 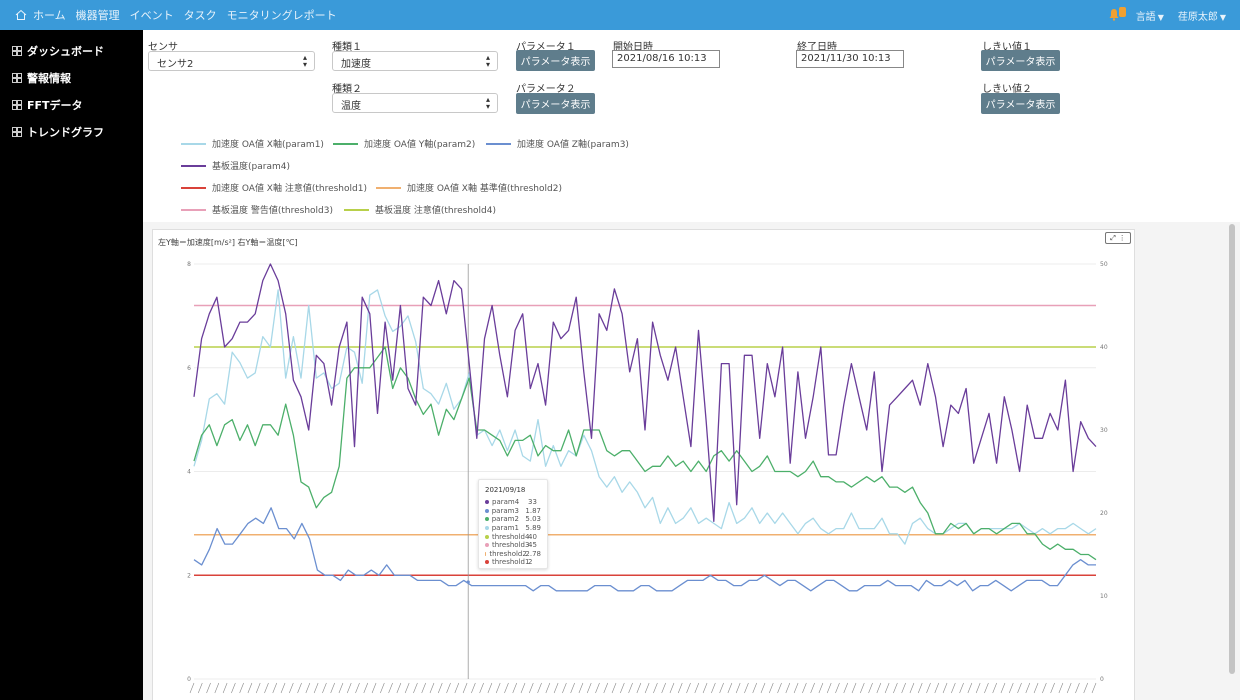 I want to click on sidebar-item-fft: FFTデータ, so click(x=71, y=104).